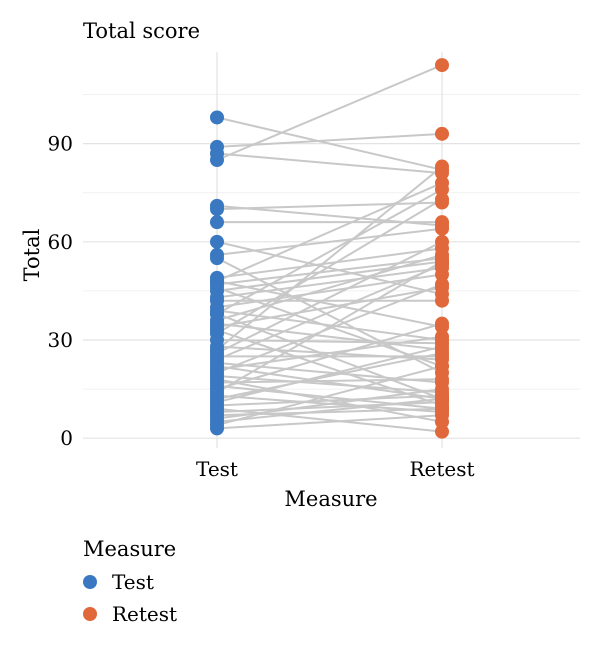 This screenshot has height=645, width=600. I want to click on legend-item-label: Retest, so click(144, 614).